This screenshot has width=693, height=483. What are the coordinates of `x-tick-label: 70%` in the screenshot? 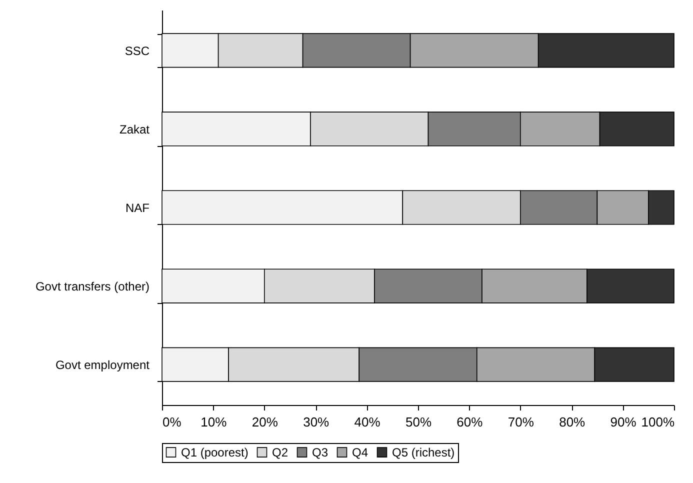 It's located at (521, 422).